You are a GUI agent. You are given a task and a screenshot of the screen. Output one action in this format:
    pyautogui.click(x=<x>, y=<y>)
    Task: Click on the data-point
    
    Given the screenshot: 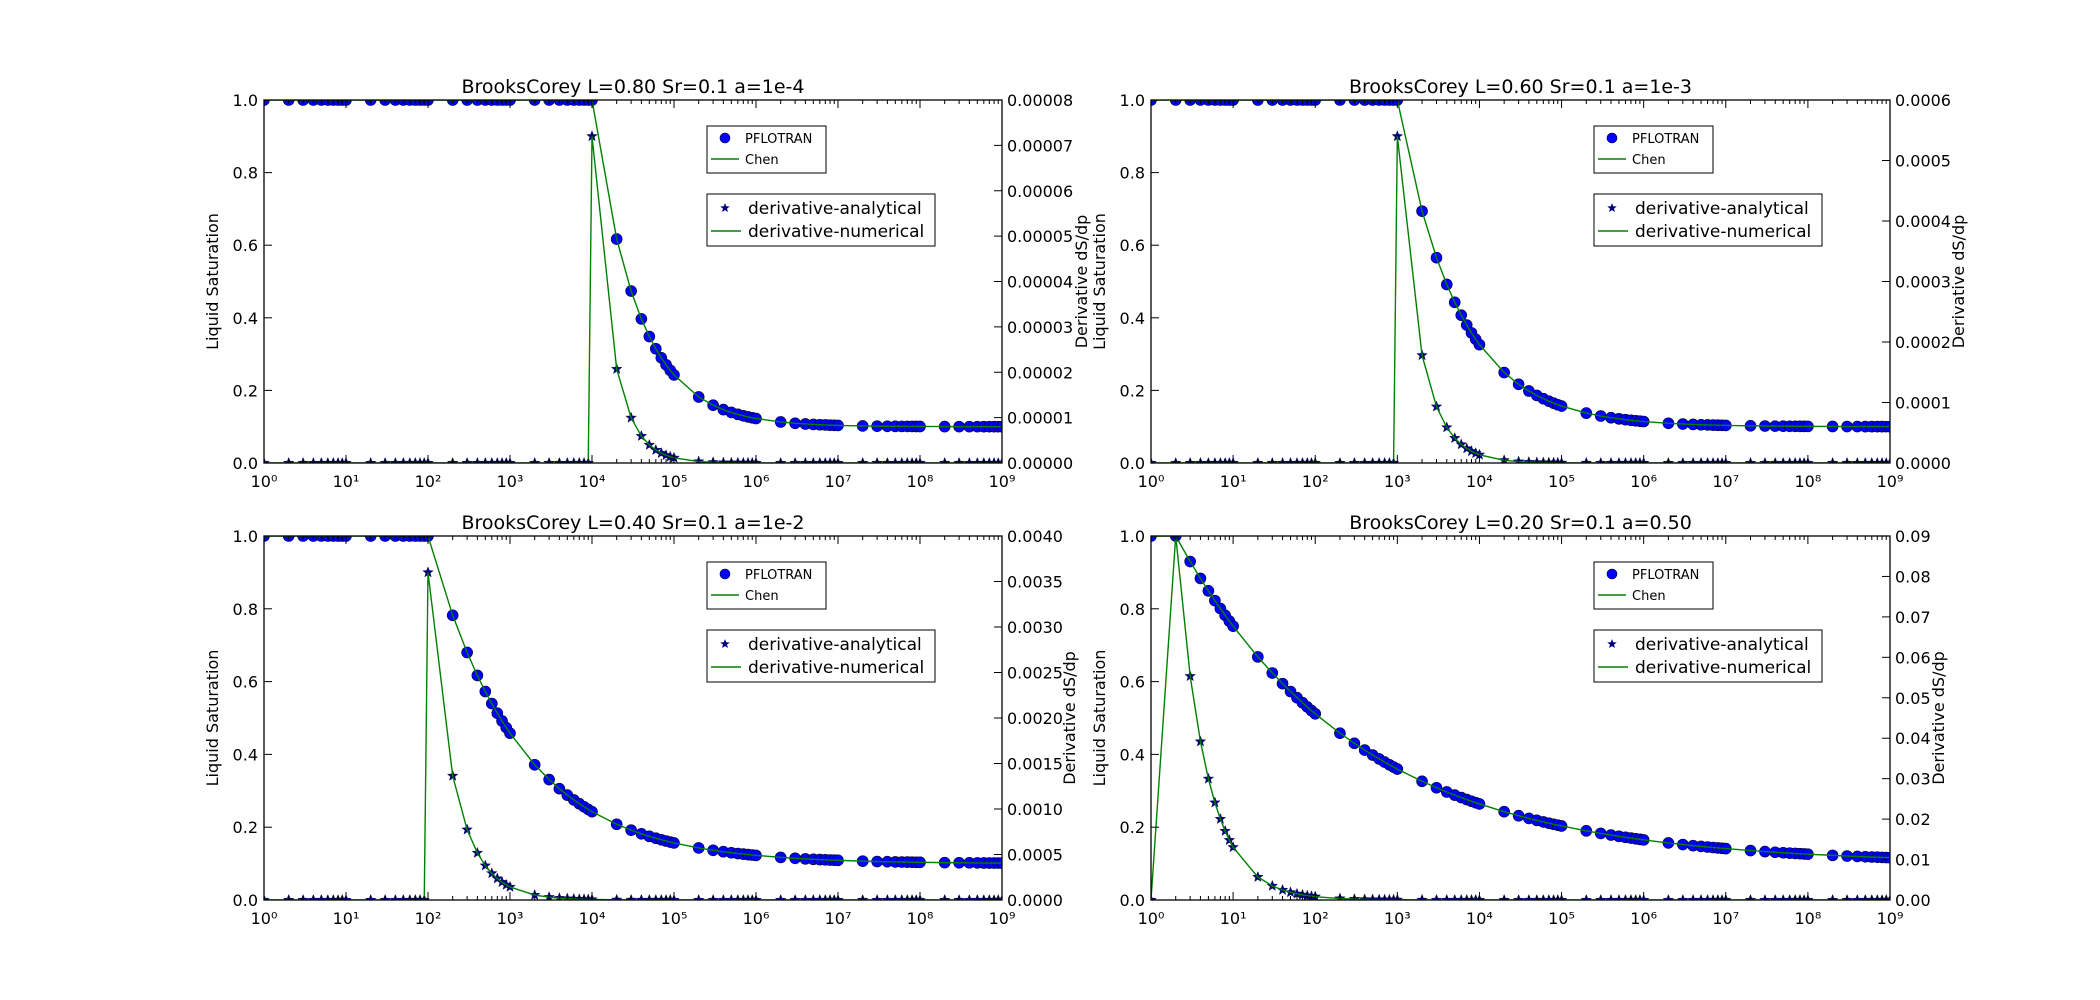 What is the action you would take?
    pyautogui.click(x=1154, y=103)
    